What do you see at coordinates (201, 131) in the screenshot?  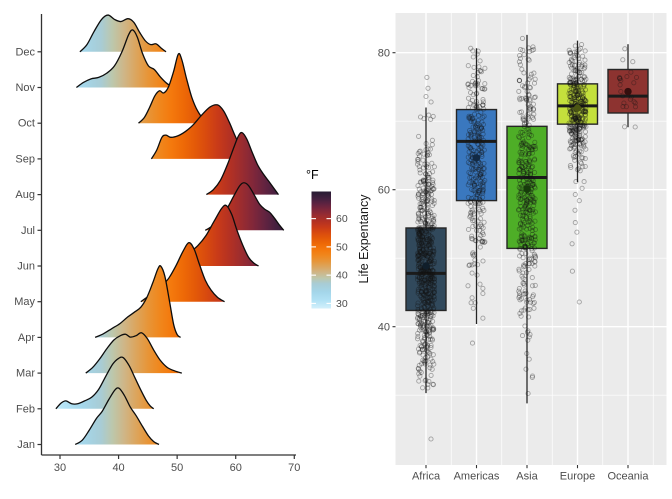 I see `ridge-fill-Sep` at bounding box center [201, 131].